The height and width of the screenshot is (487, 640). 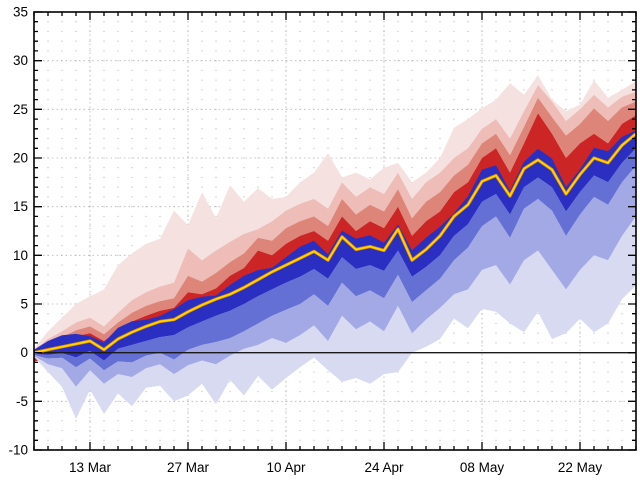 I want to click on y-tick-label: 15, so click(x=20, y=206).